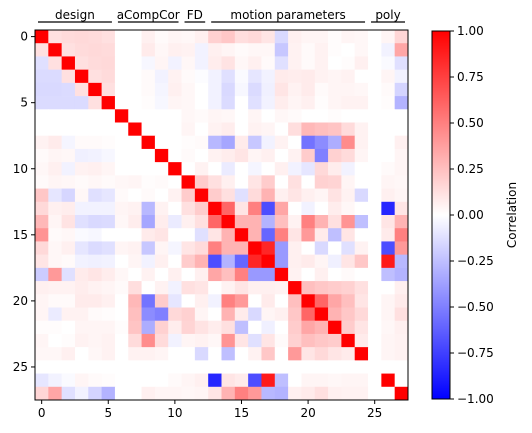  What do you see at coordinates (148, 15) in the screenshot?
I see `group-label: aCompCor` at bounding box center [148, 15].